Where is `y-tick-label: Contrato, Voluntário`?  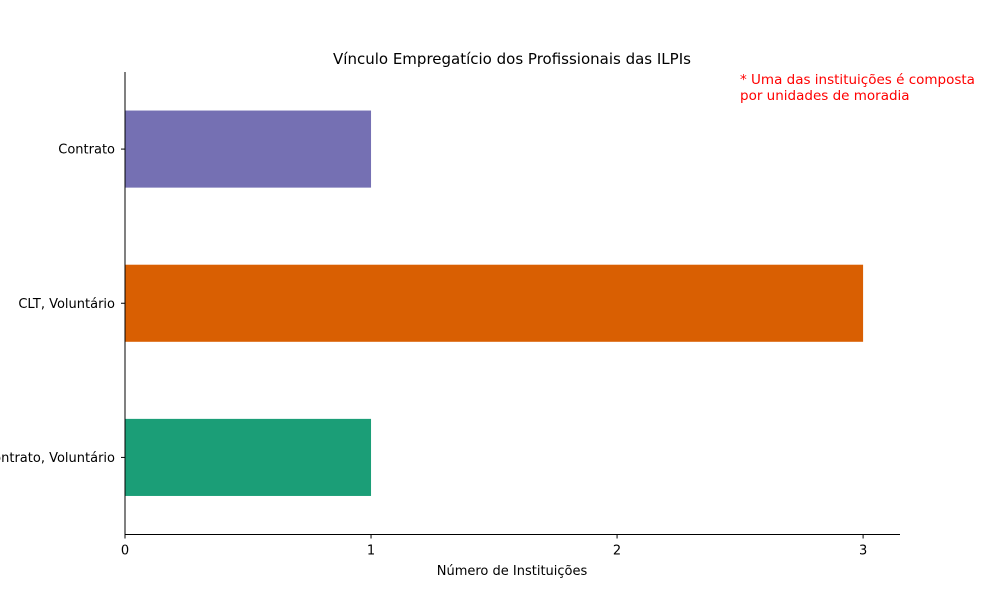 y-tick-label: Contrato, Voluntário is located at coordinates (57, 458).